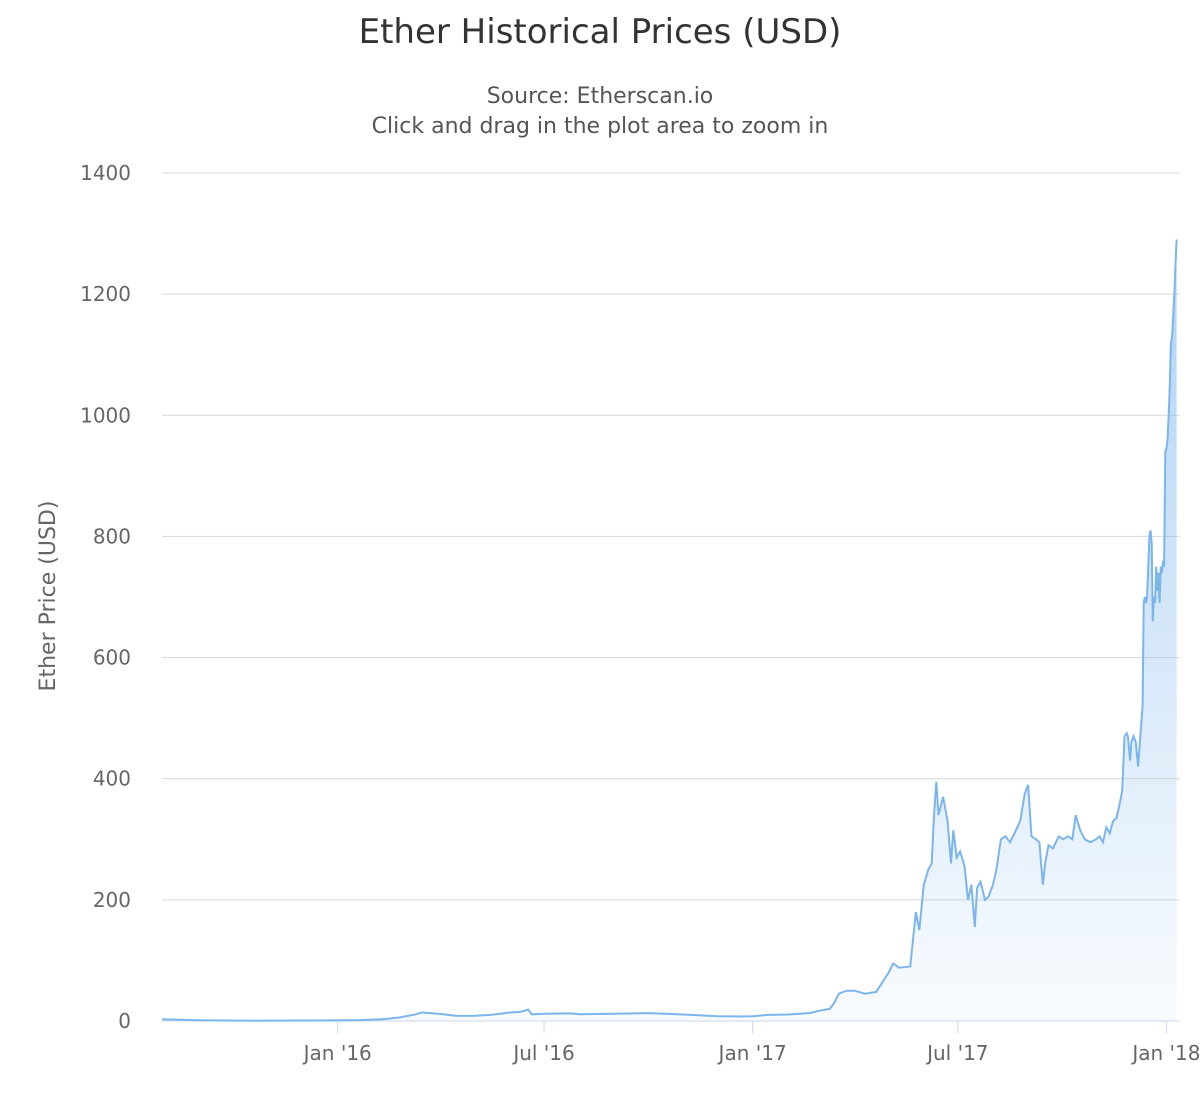 The width and height of the screenshot is (1200, 1100). Describe the element at coordinates (105, 294) in the screenshot. I see `y-tick-label: 1200` at that location.